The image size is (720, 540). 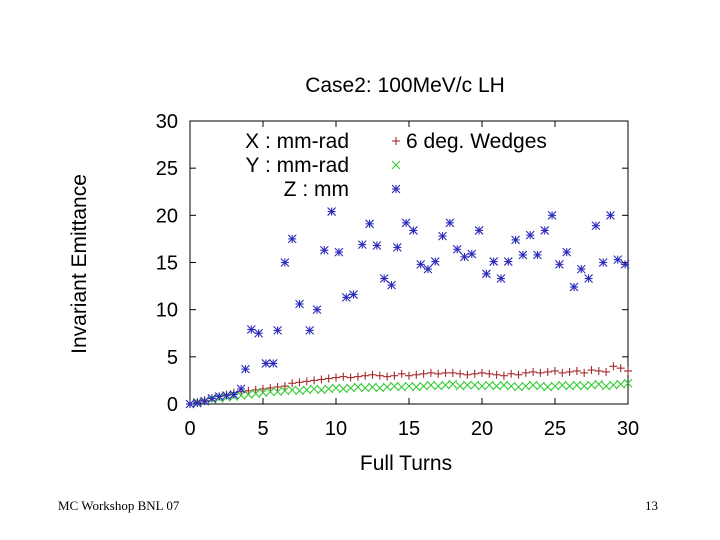 What do you see at coordinates (297, 141) in the screenshot?
I see `legend-label: X : mm-rad` at bounding box center [297, 141].